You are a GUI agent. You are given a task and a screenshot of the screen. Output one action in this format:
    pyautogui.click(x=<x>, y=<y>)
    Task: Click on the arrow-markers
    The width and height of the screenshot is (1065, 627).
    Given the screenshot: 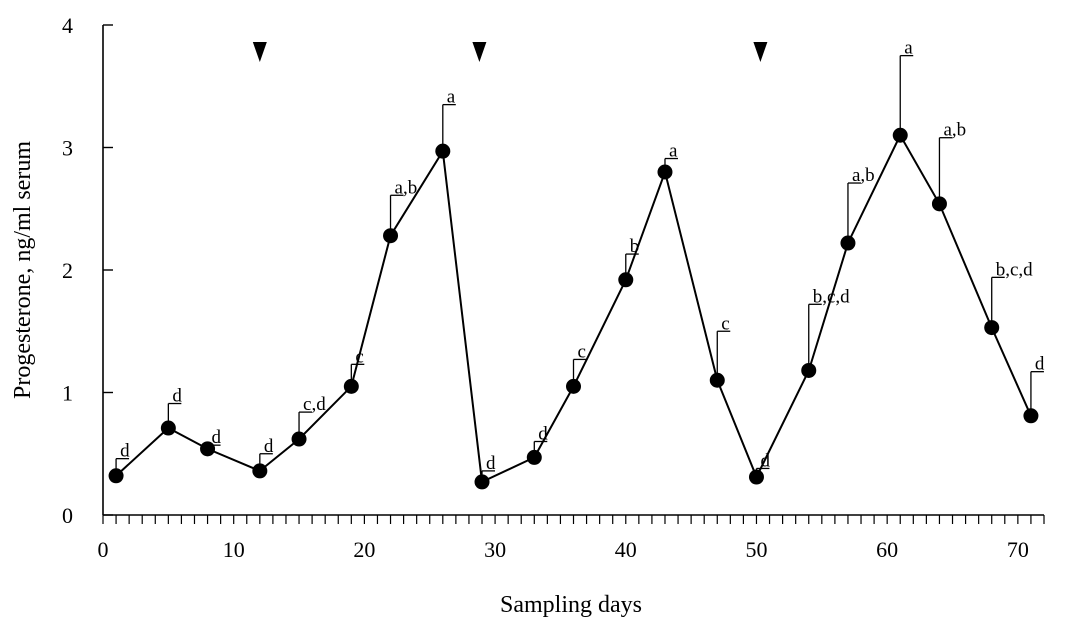 What is the action you would take?
    pyautogui.click(x=510, y=52)
    